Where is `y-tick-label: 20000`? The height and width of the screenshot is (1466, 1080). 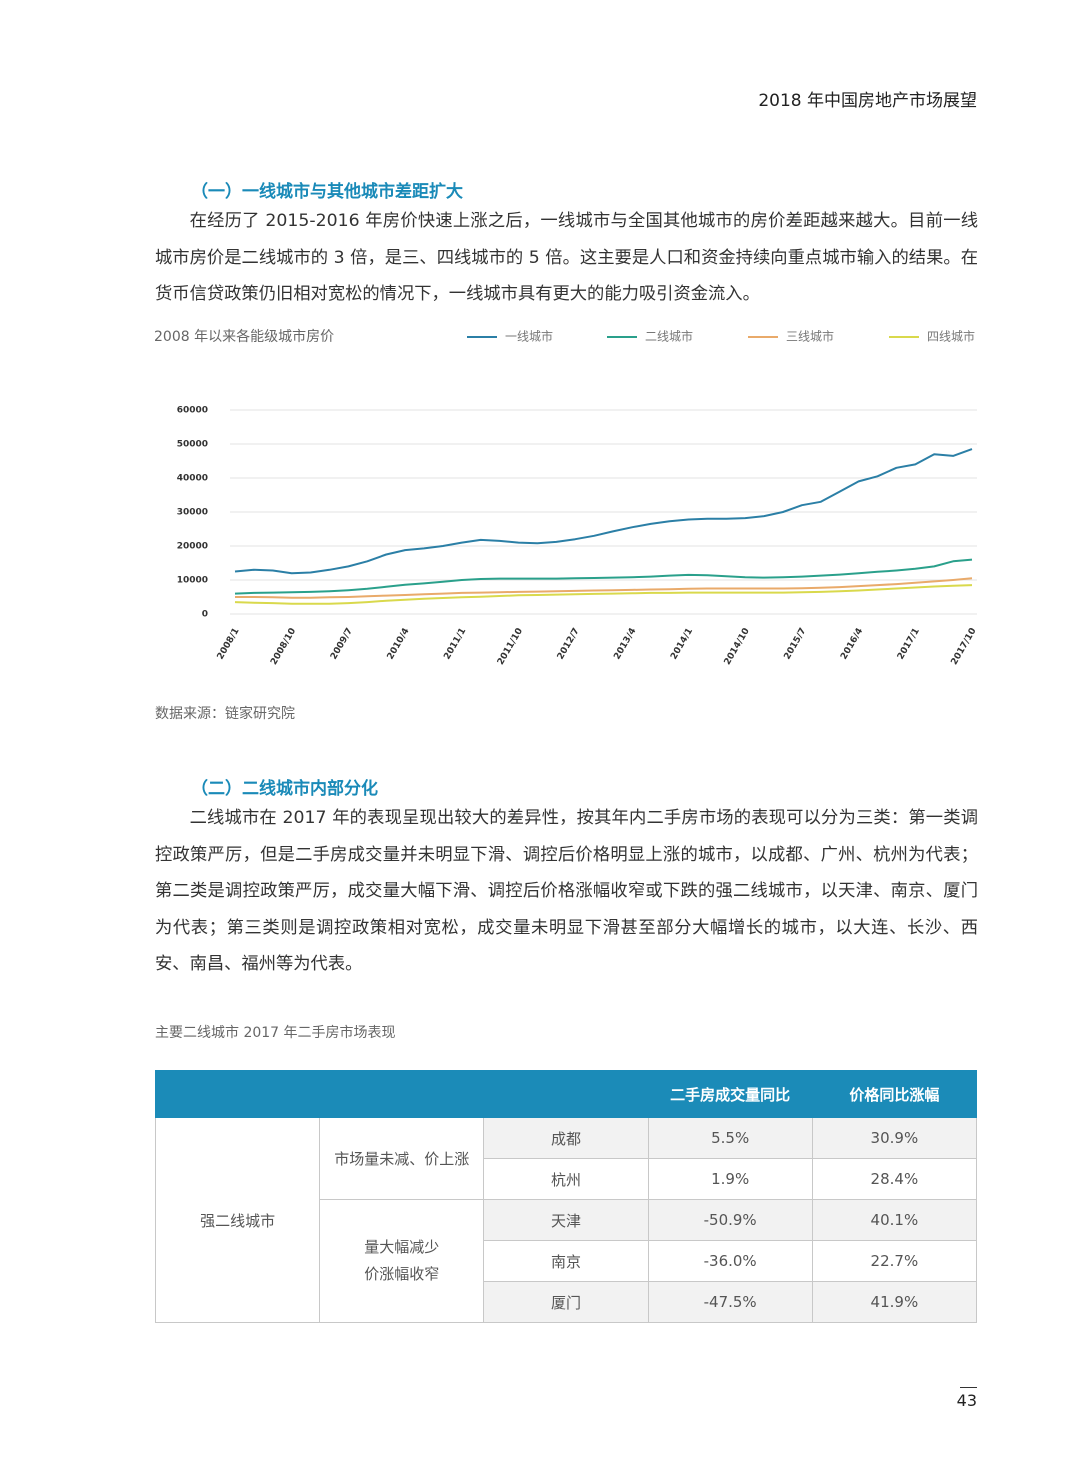
y-tick-label: 20000 is located at coordinates (192, 547).